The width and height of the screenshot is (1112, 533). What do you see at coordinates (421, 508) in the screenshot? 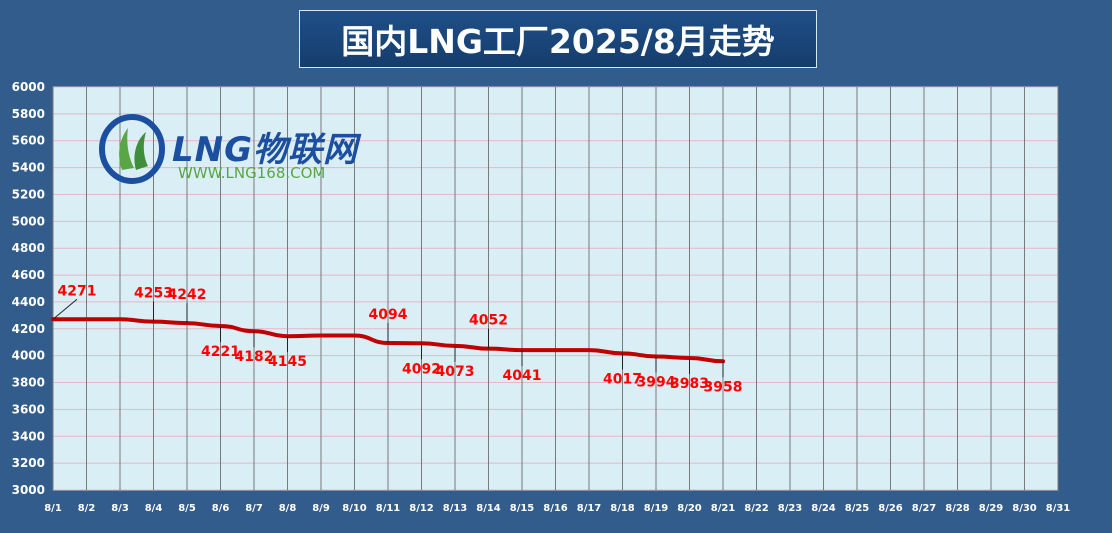
I see `x-tick-label: 8/12` at bounding box center [421, 508].